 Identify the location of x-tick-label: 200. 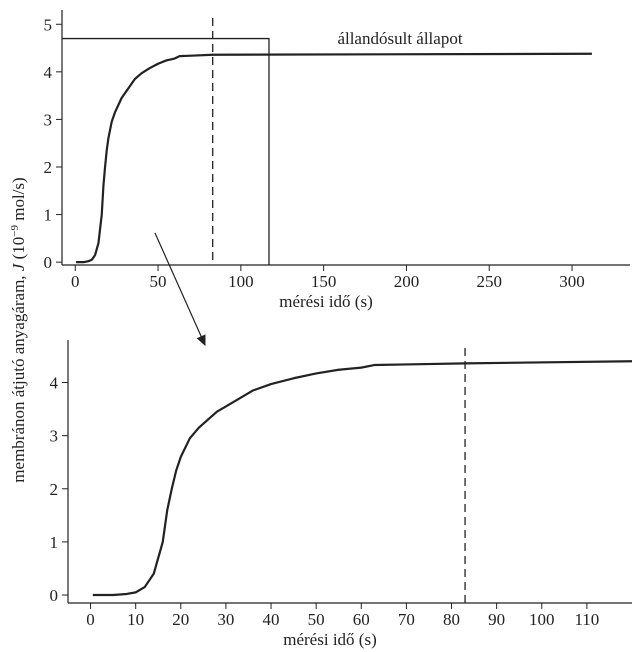
(407, 281).